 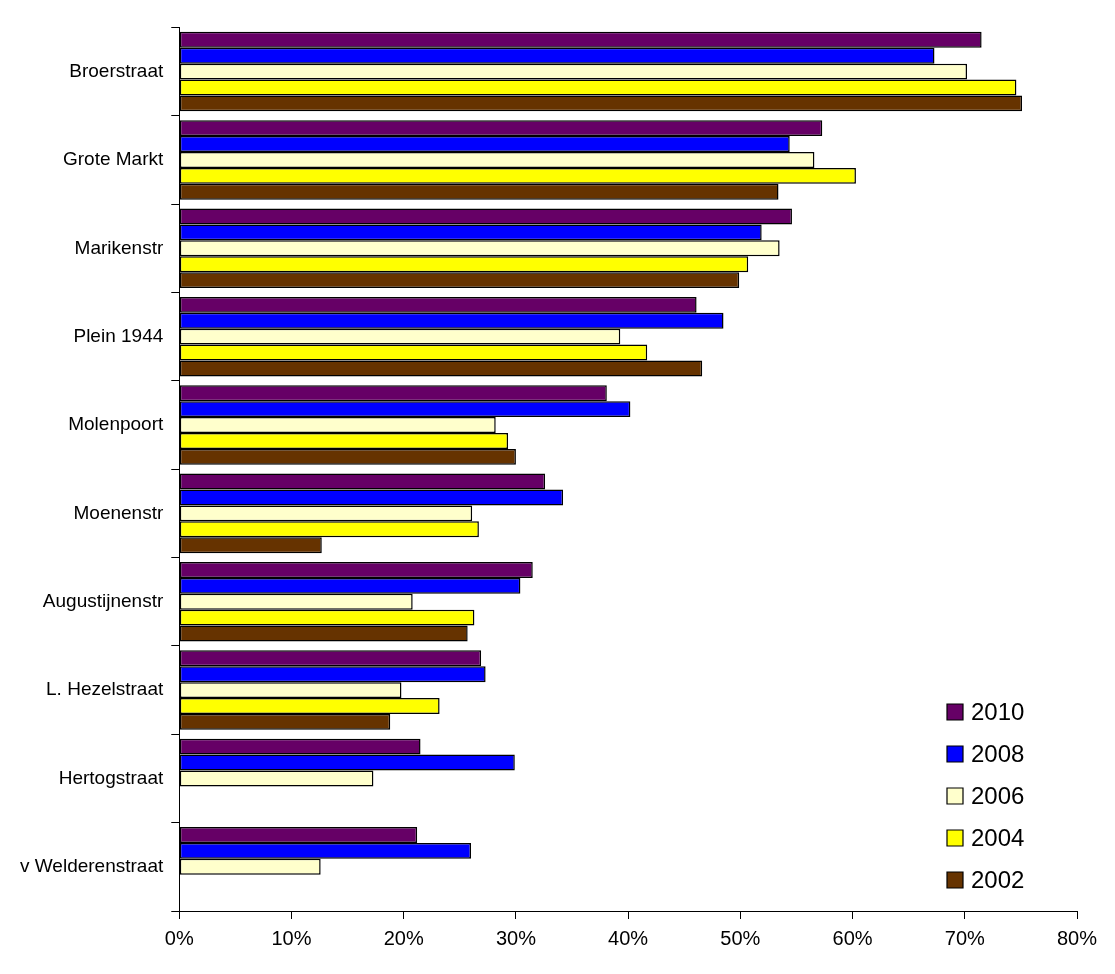 What do you see at coordinates (998, 837) in the screenshot?
I see `legend-label: 2004` at bounding box center [998, 837].